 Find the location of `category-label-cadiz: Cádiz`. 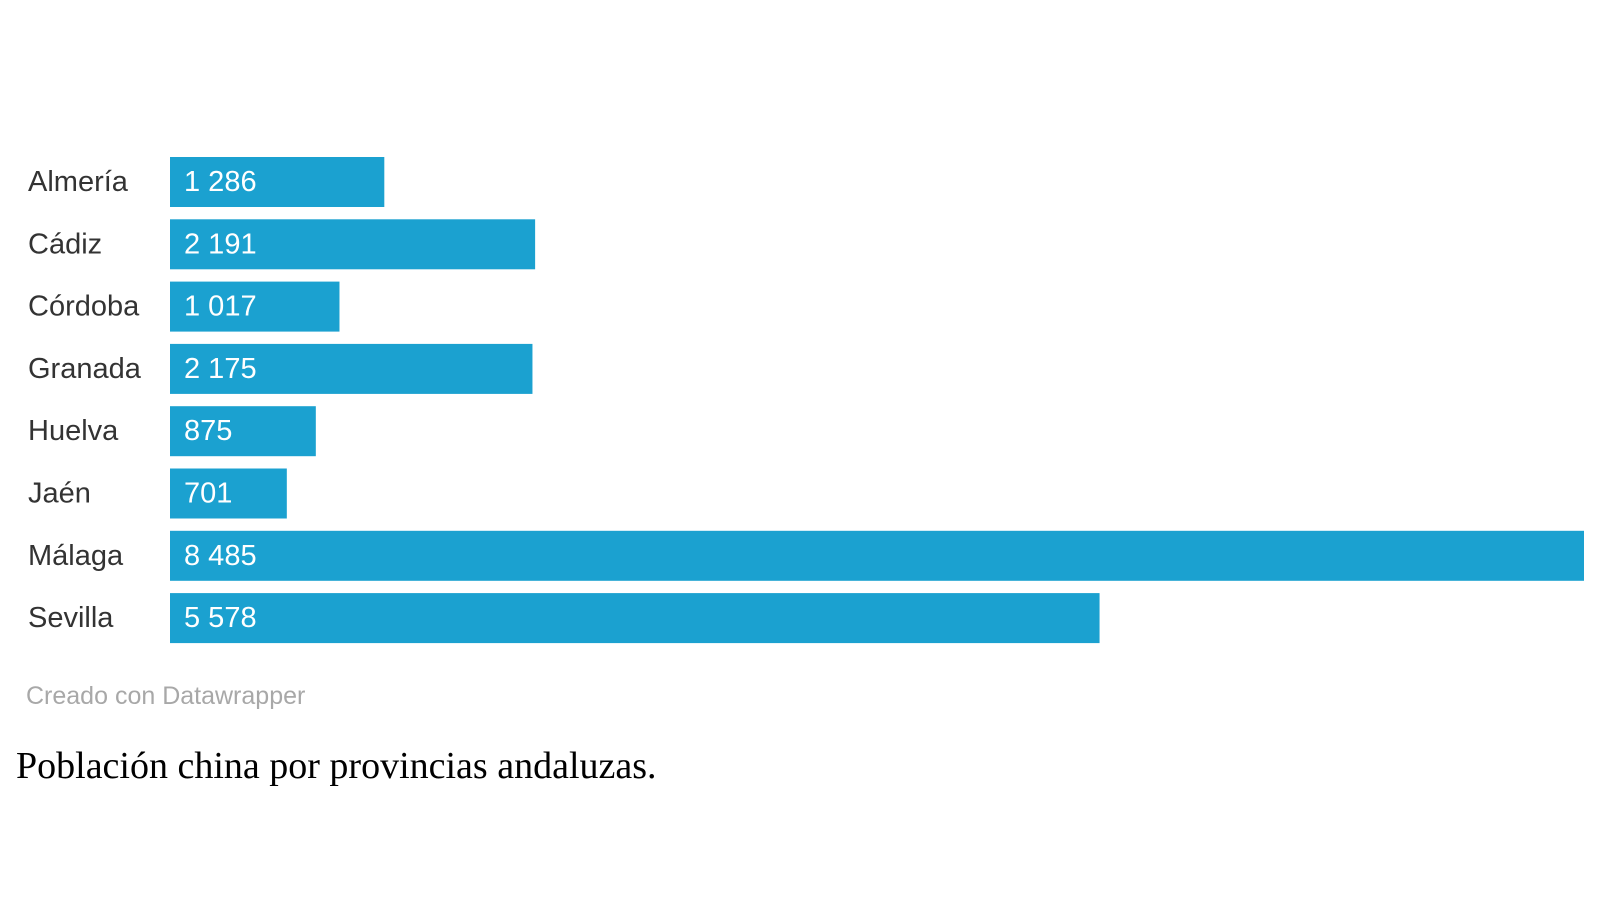

category-label-cadiz: Cádiz is located at coordinates (65, 244).